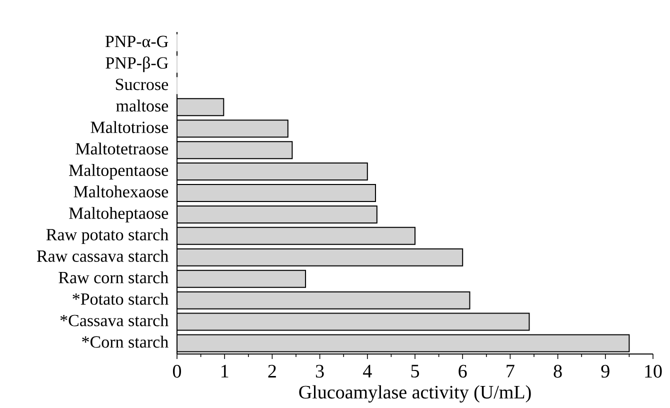  I want to click on x-tick-label: 9, so click(605, 371).